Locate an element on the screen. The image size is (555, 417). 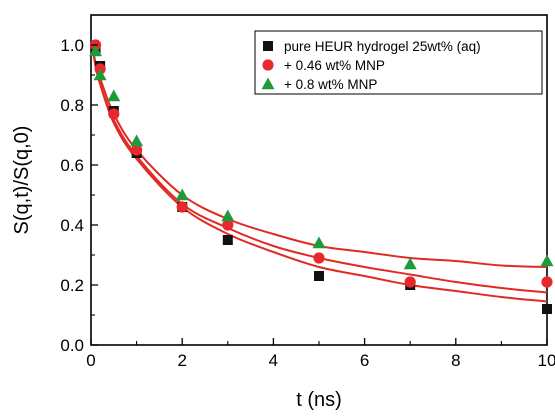
y-tick-label: 0.8 is located at coordinates (72, 105).